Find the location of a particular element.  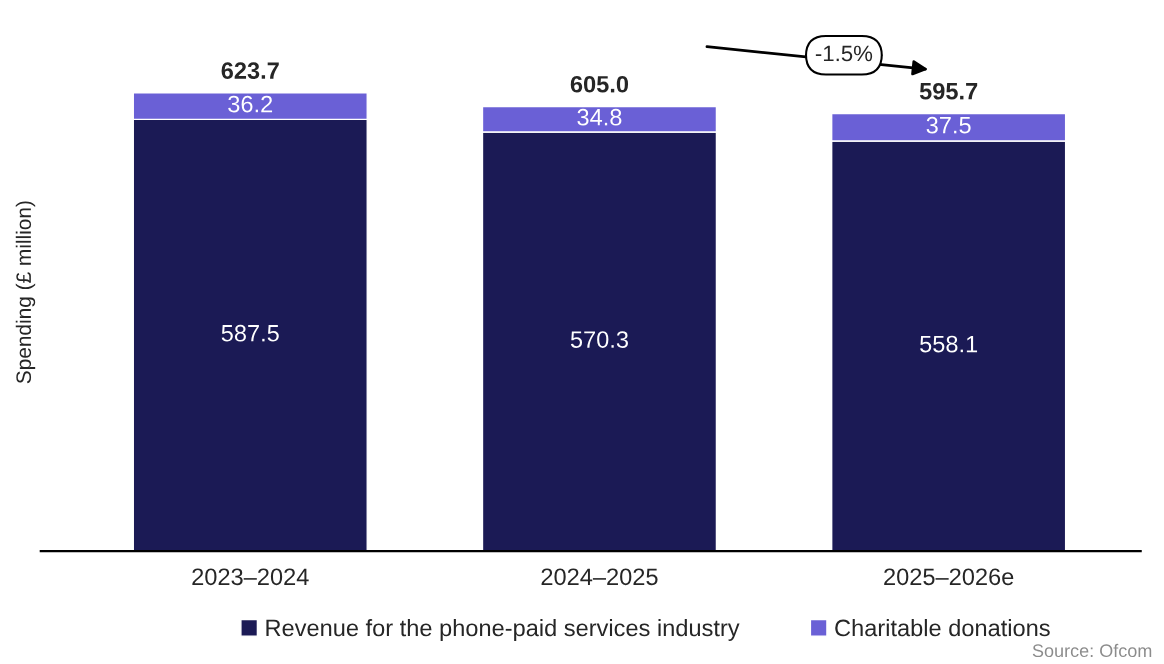

legend-label: Revenue for the phone-paid services industry is located at coordinates (503, 629).